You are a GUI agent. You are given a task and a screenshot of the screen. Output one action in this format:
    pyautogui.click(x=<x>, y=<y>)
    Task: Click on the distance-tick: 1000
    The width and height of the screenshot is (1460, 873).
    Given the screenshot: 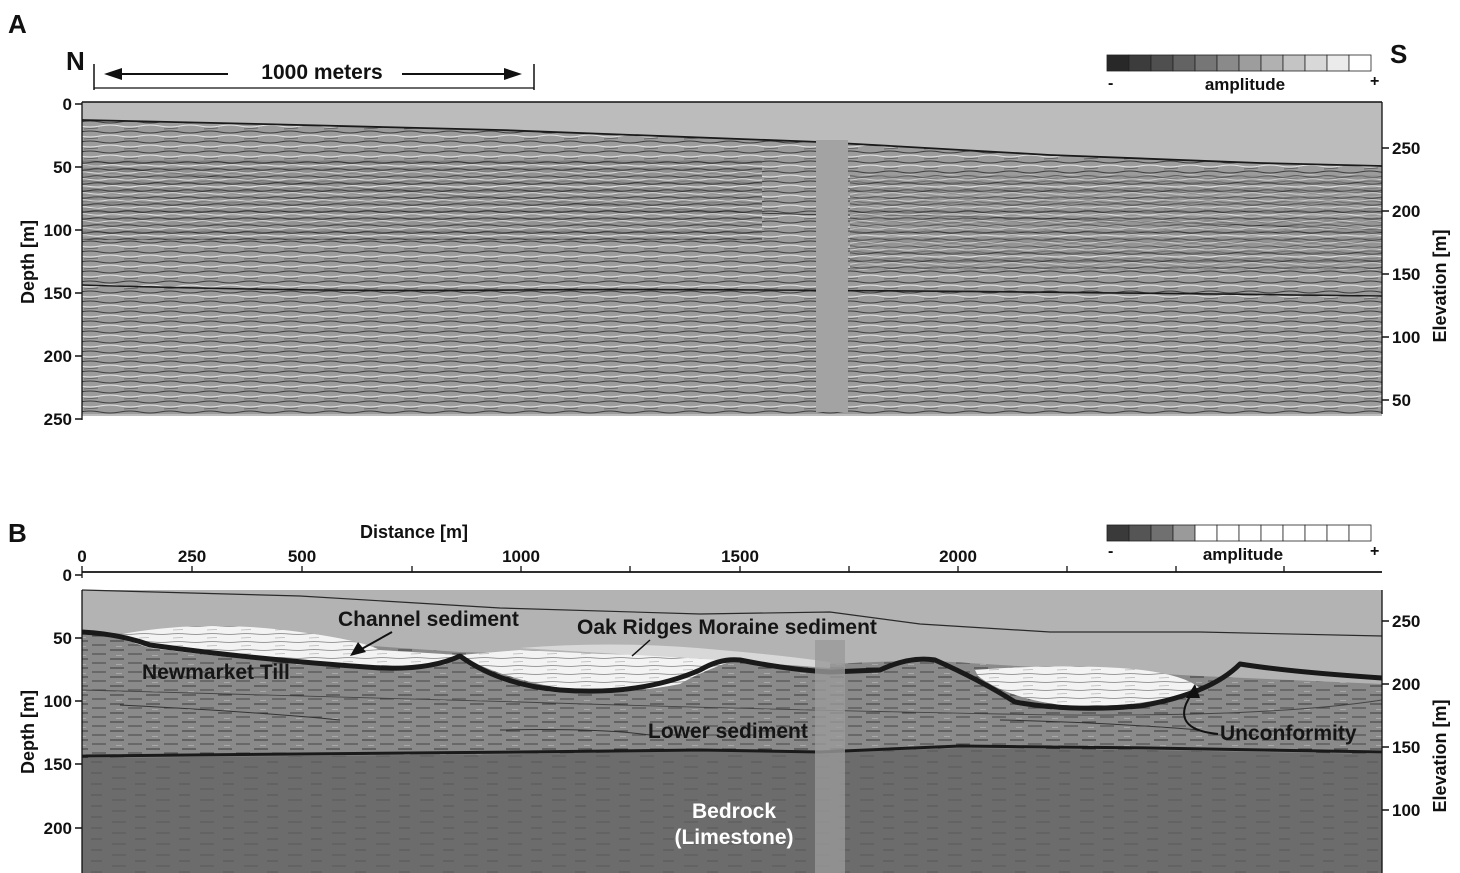 What is the action you would take?
    pyautogui.click(x=521, y=556)
    